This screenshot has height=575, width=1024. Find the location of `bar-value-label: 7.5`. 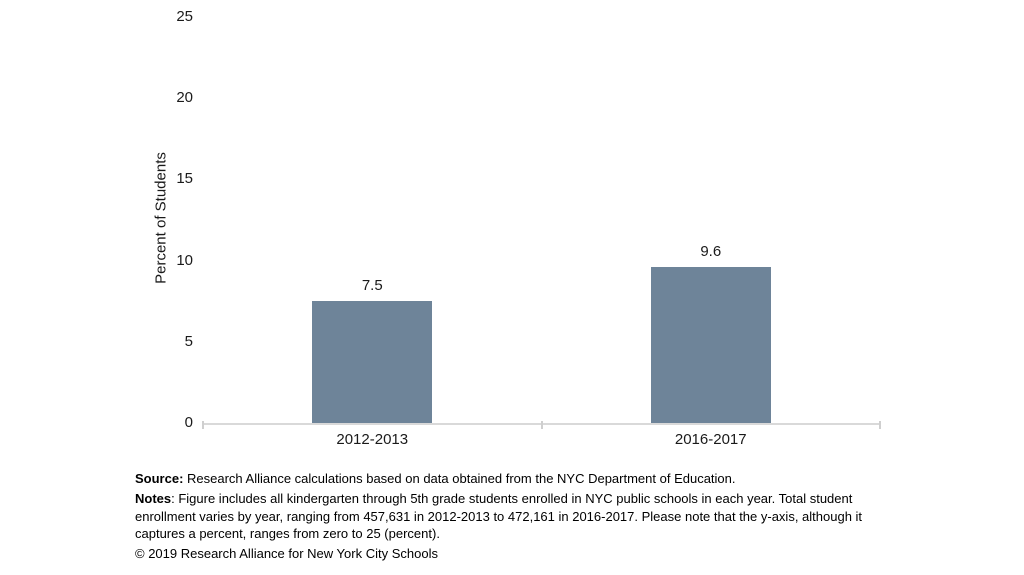

bar-value-label: 7.5 is located at coordinates (372, 285).